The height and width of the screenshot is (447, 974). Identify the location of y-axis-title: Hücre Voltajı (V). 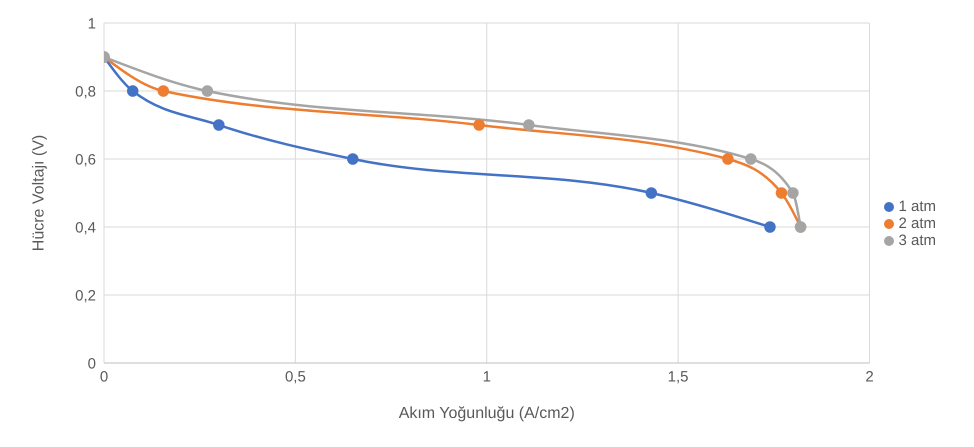
(39, 193).